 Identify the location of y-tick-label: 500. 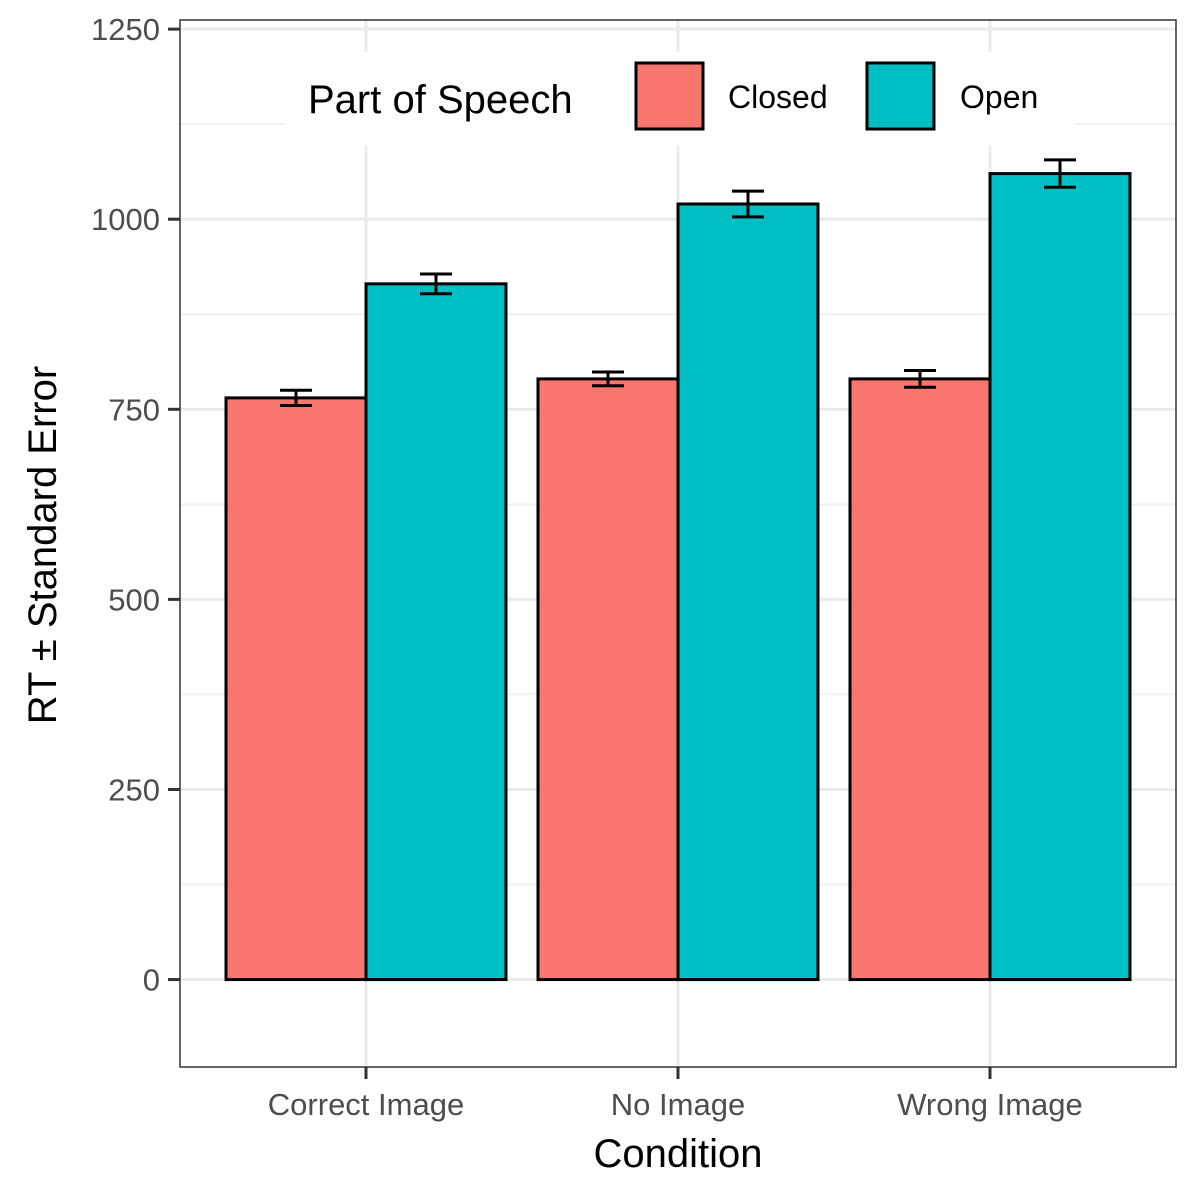
(134, 599).